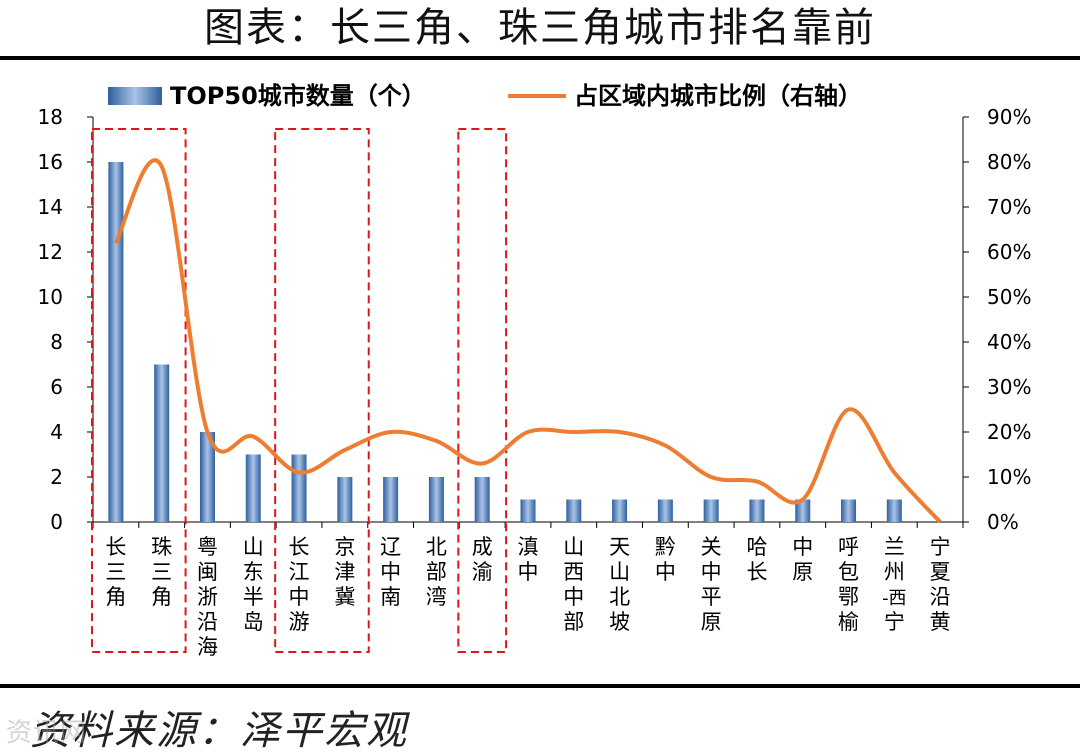 This screenshot has height=756, width=1080. What do you see at coordinates (940, 584) in the screenshot?
I see `category-label: 宁夏沿黄` at bounding box center [940, 584].